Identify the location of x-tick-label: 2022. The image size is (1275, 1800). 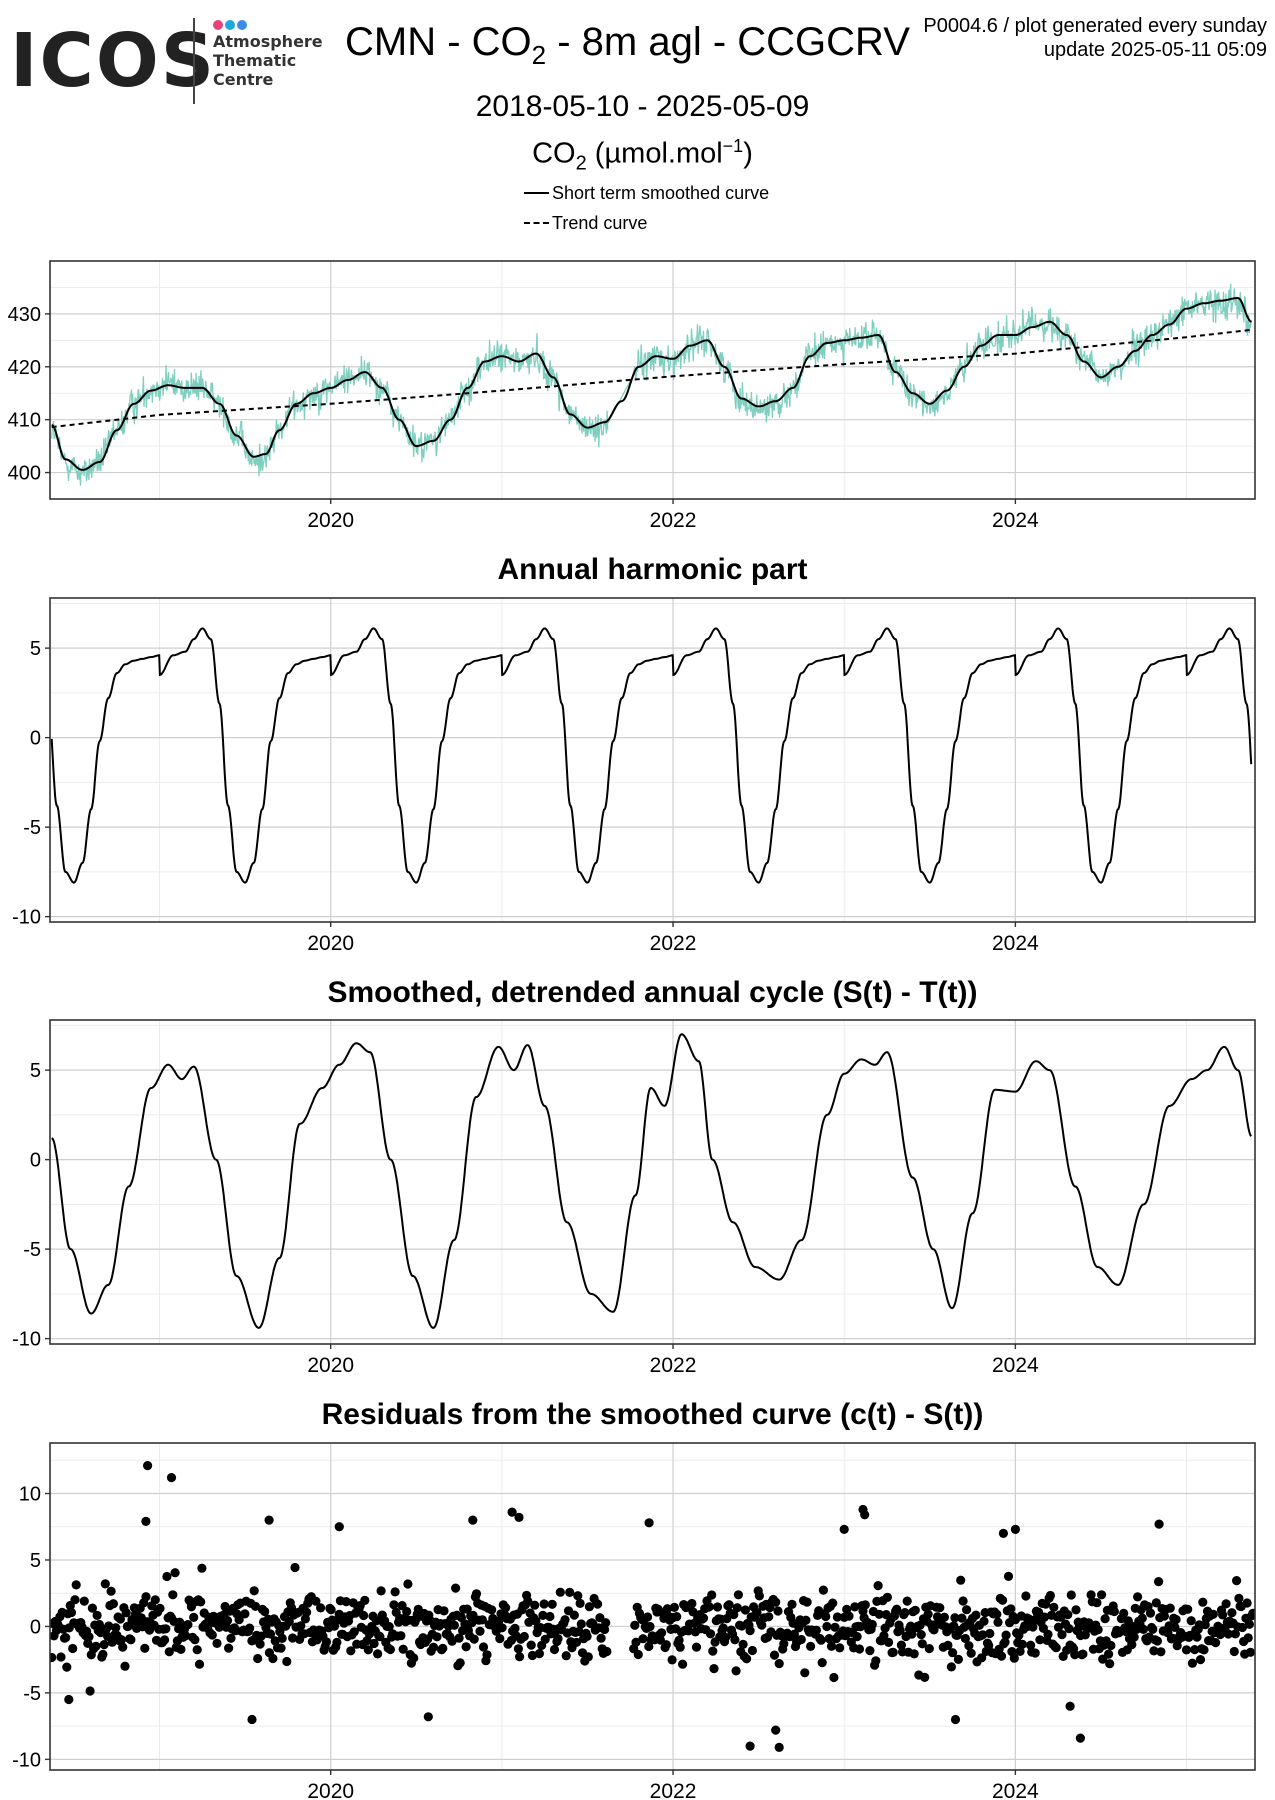
(673, 1790).